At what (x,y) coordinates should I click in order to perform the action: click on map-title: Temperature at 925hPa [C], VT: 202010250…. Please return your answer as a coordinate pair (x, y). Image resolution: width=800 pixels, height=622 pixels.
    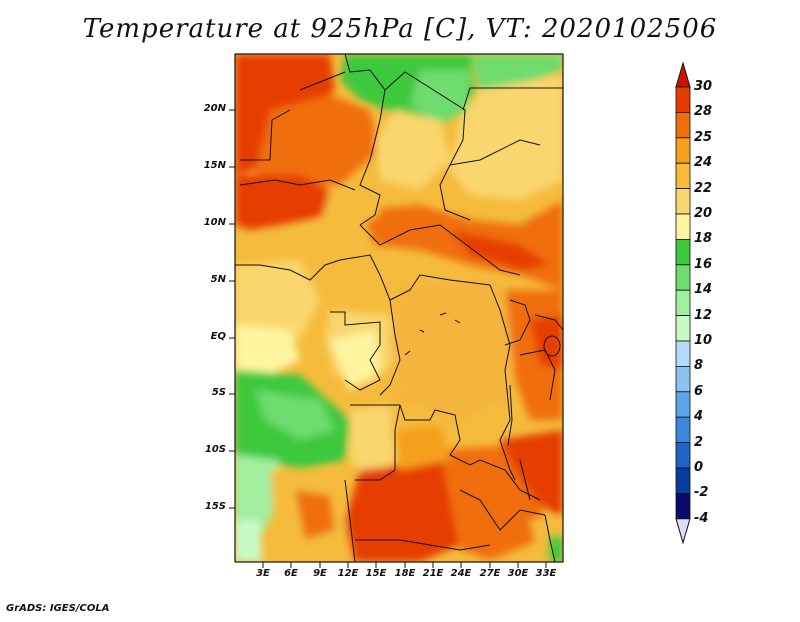
    Looking at the image, I should click on (400, 29).